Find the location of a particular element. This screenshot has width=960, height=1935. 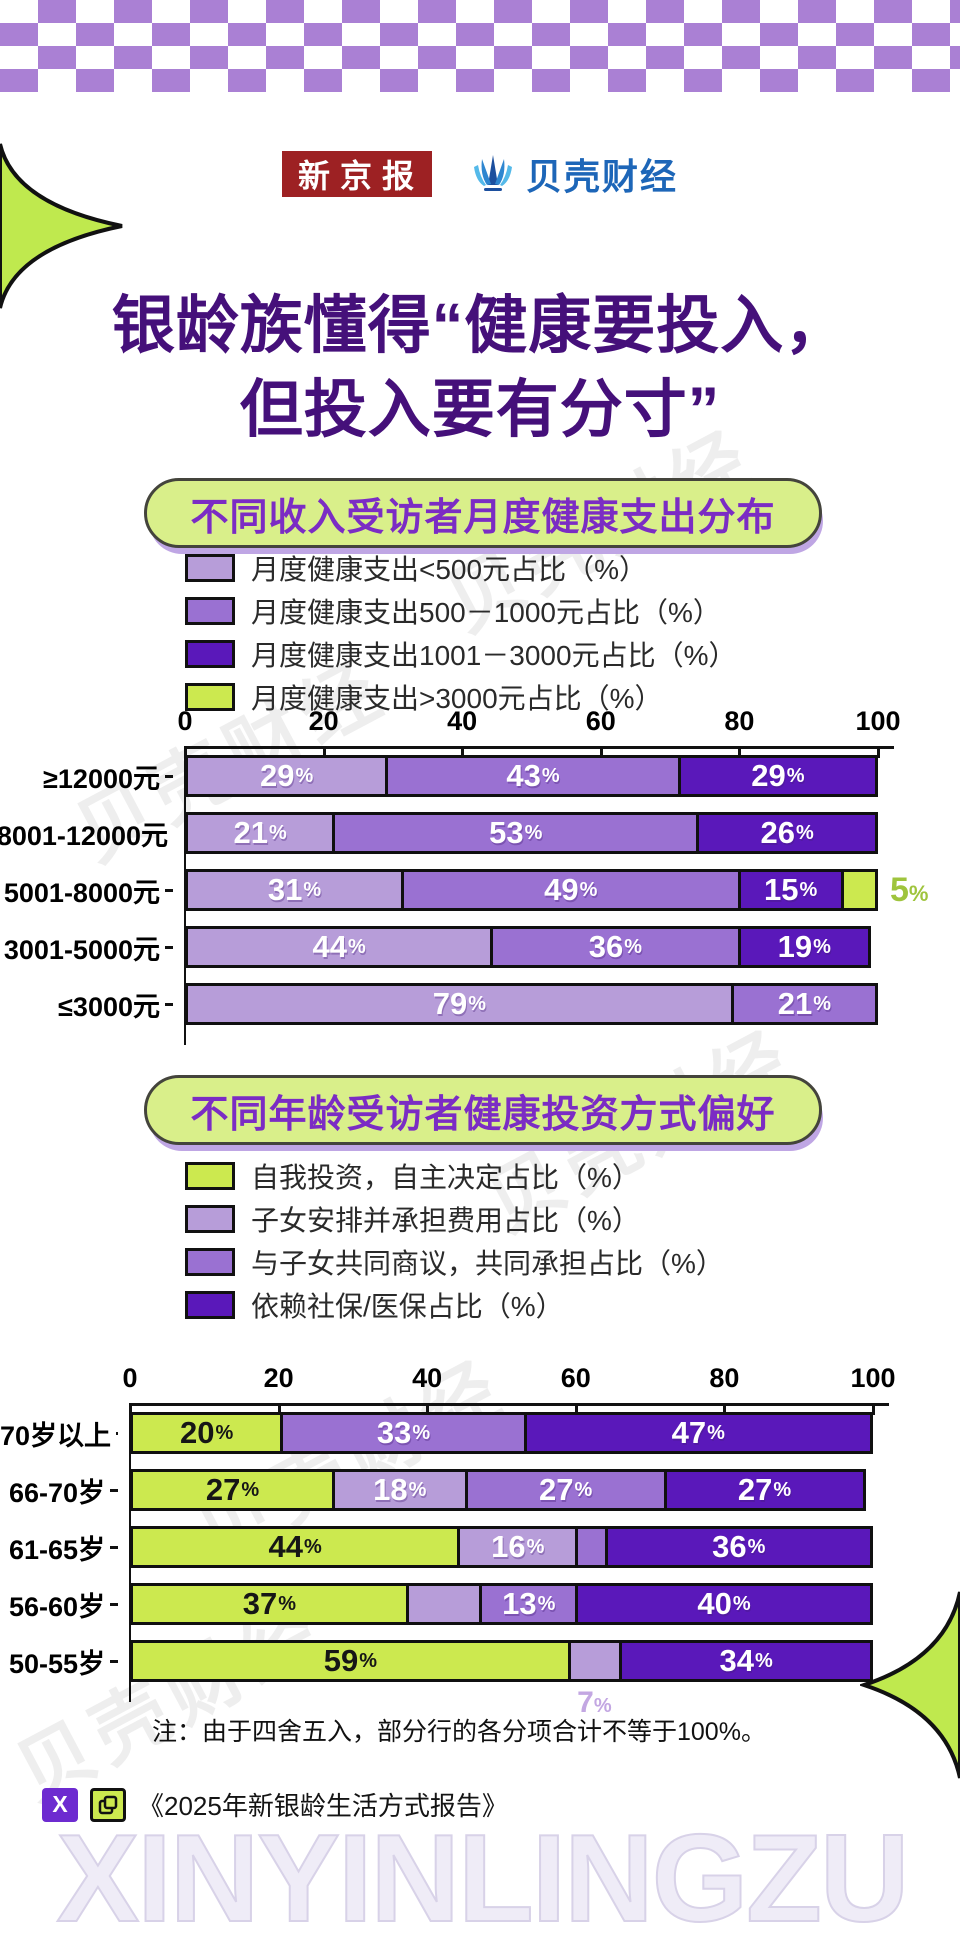

x-badge-icon: X is located at coordinates (60, 1804).